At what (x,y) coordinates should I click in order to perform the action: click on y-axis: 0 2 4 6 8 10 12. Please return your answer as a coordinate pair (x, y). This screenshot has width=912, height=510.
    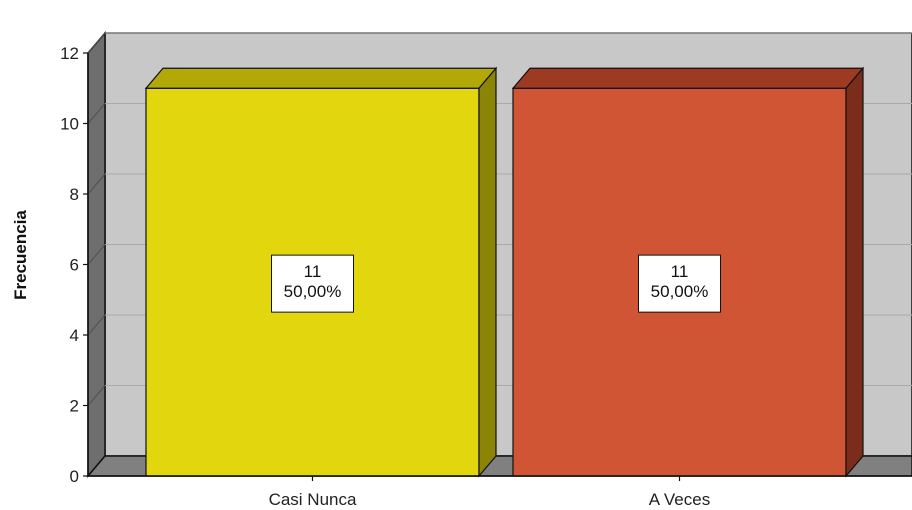
    Looking at the image, I should click on (74, 265).